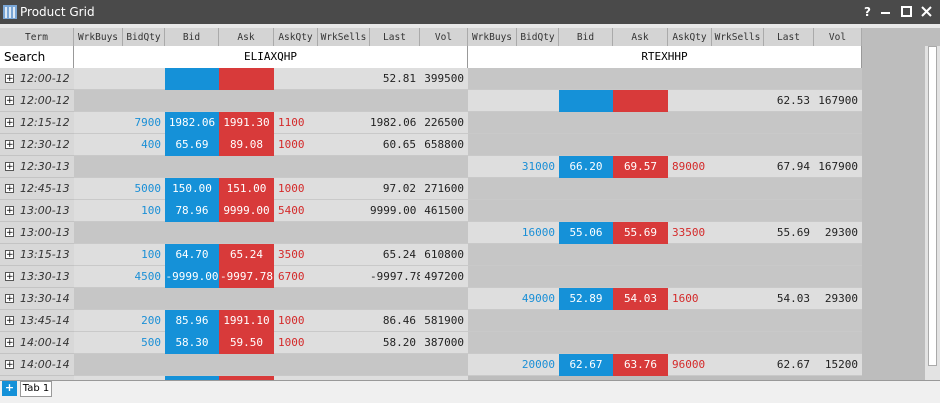 Image resolution: width=940 pixels, height=403 pixels. What do you see at coordinates (296, 37) in the screenshot?
I see `column-header: AskQty` at bounding box center [296, 37].